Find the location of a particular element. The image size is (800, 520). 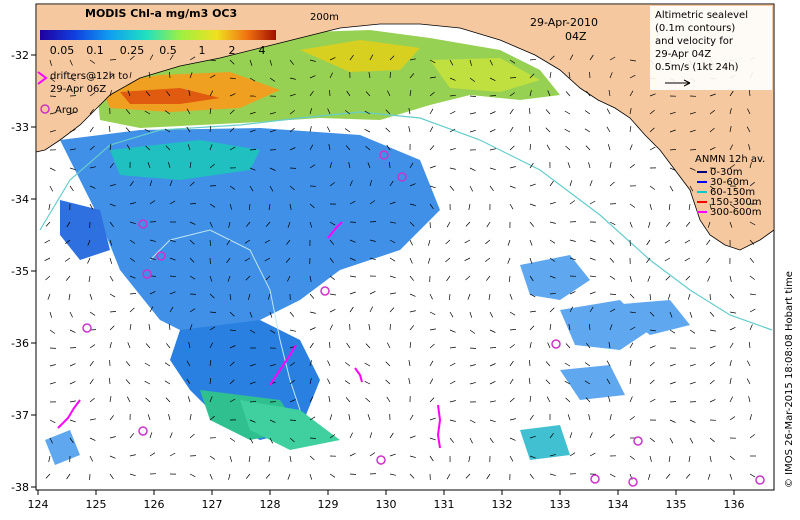

colorbar-title: MODIS Chl-a mg/m3 OC3 is located at coordinates (161, 13).